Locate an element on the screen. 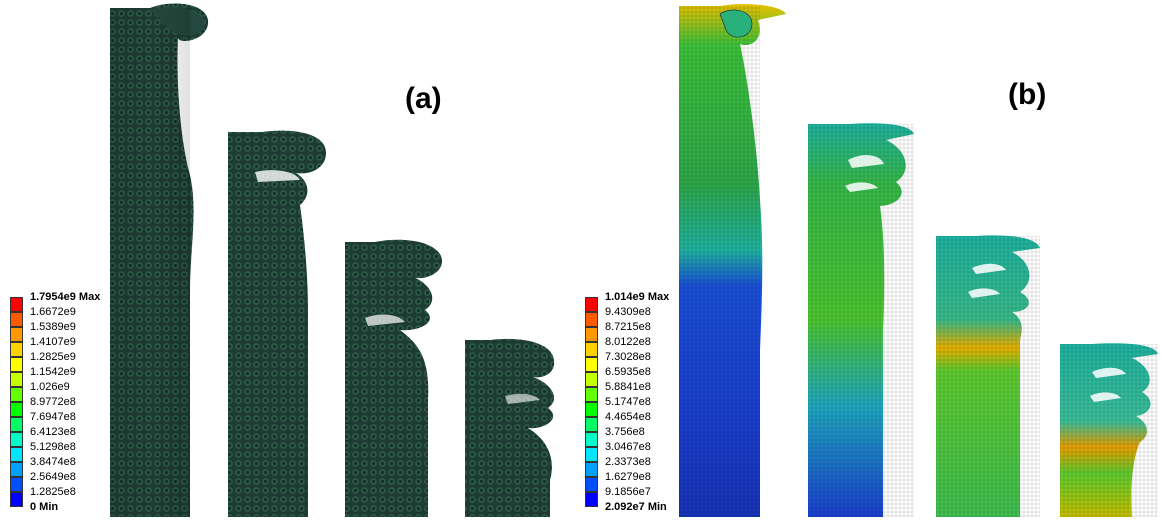 The image size is (1161, 520). legend-b-value-14: 2.092e7 Min is located at coordinates (636, 507).